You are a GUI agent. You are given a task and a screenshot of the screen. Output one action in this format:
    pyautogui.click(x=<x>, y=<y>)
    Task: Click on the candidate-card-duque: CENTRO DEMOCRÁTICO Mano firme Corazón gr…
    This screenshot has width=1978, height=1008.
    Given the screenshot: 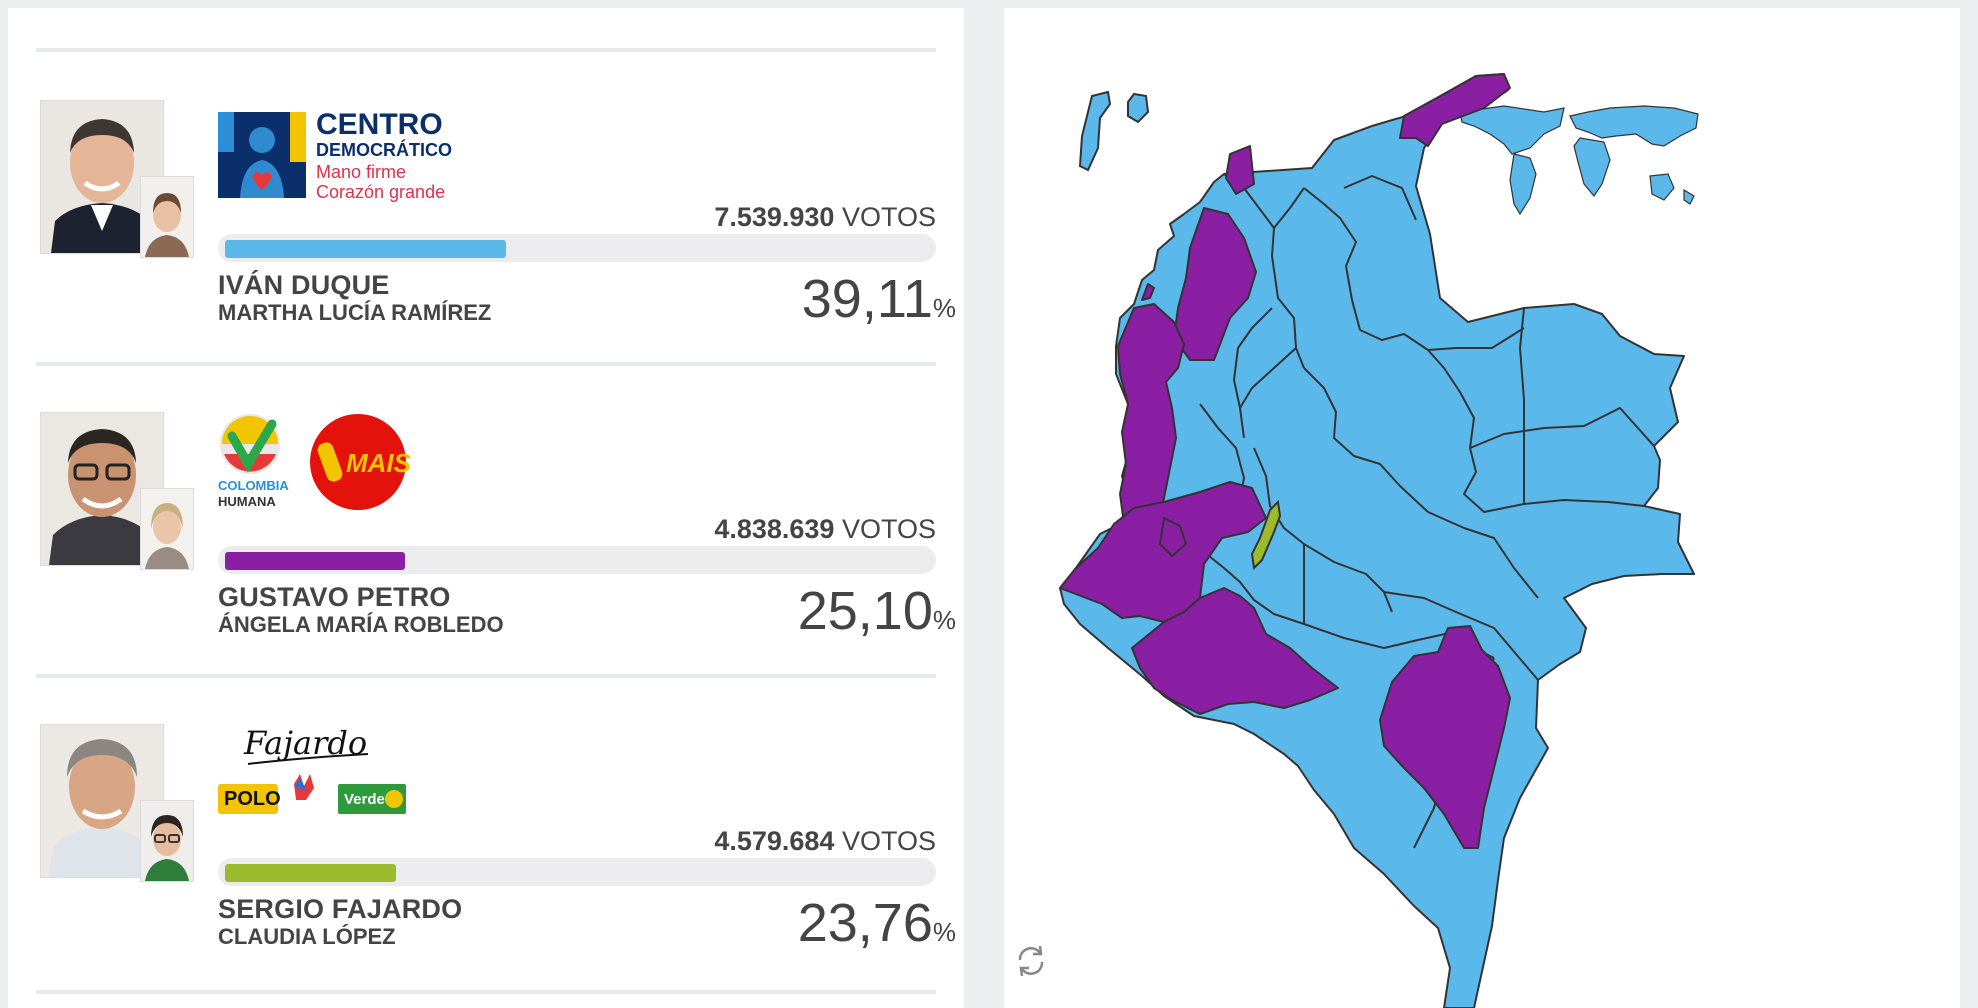 What is the action you would take?
    pyautogui.click(x=486, y=173)
    